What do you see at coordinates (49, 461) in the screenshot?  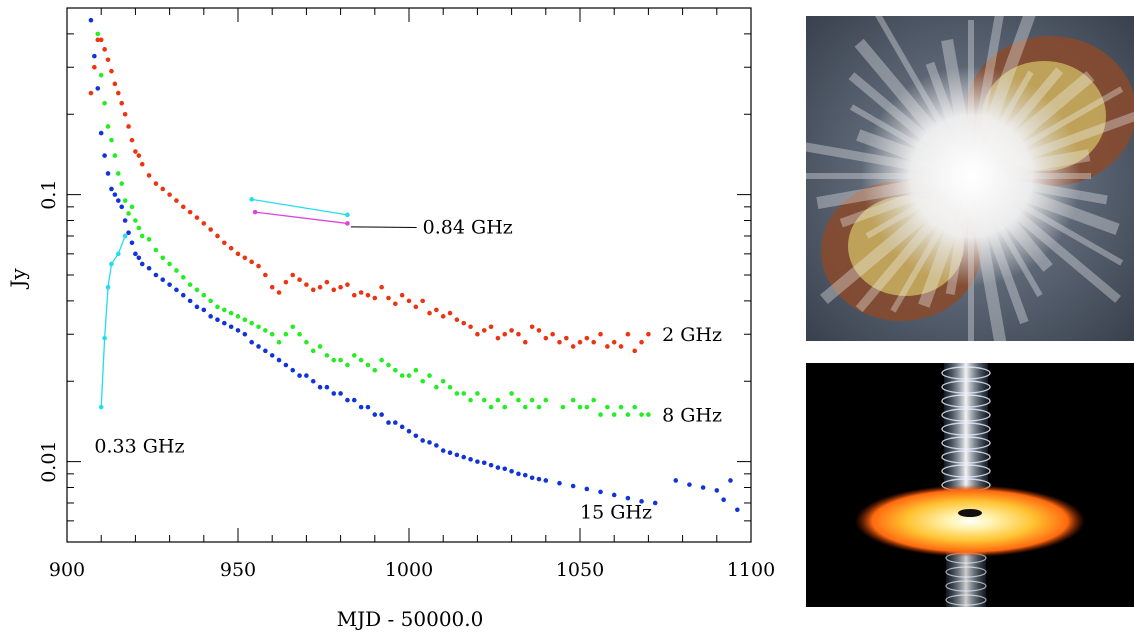 I see `y-tick-label: 0.01` at bounding box center [49, 461].